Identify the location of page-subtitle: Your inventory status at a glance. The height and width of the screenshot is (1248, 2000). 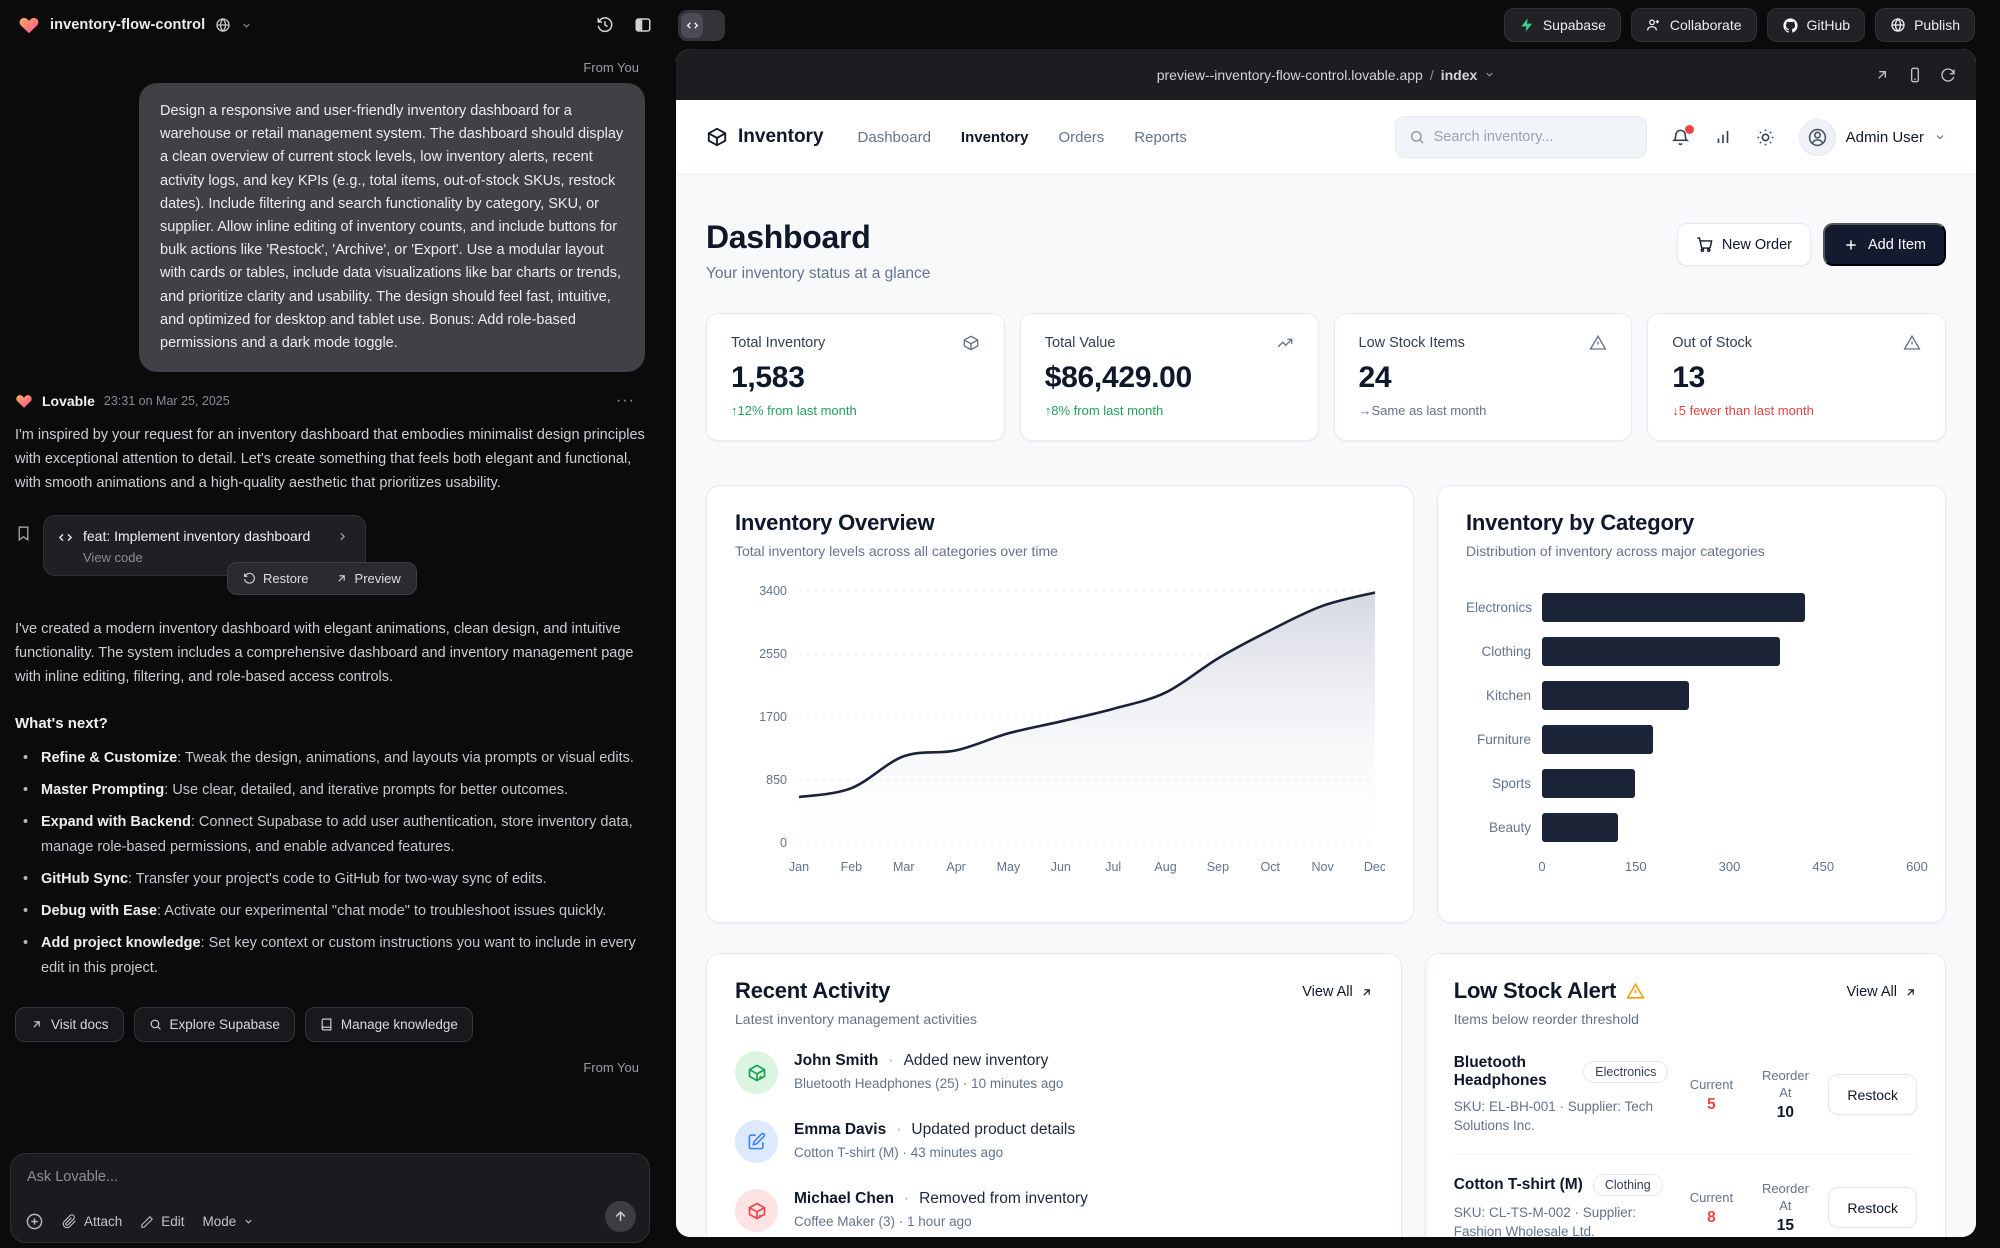
(818, 273).